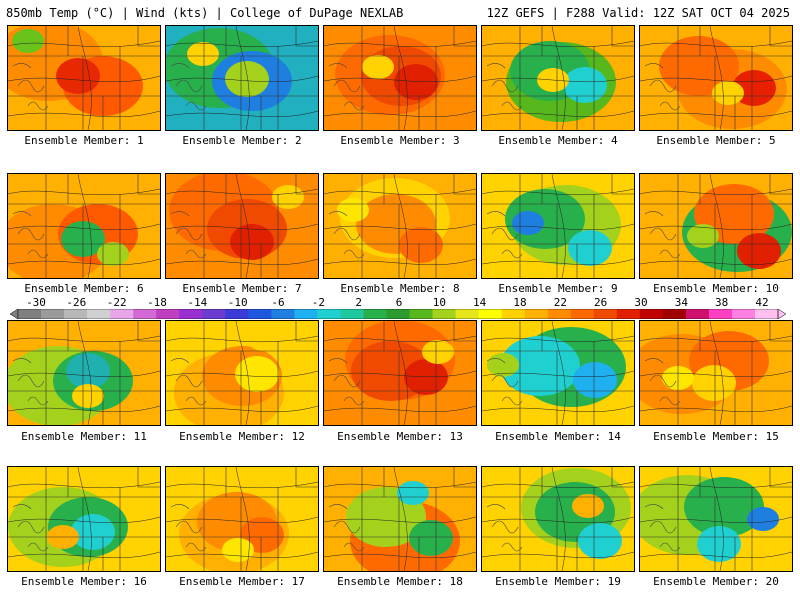  I want to click on colorbar-tick-label: -22, so click(116, 302).